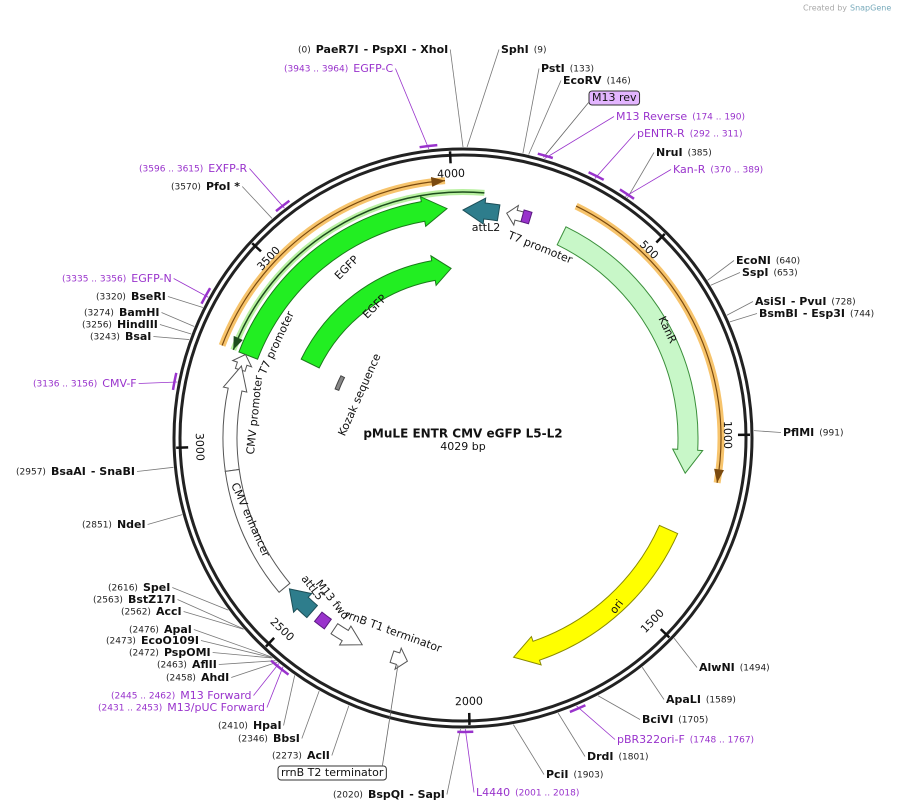 The image size is (900, 810). I want to click on enzyme-name: BamHI, so click(139, 312).